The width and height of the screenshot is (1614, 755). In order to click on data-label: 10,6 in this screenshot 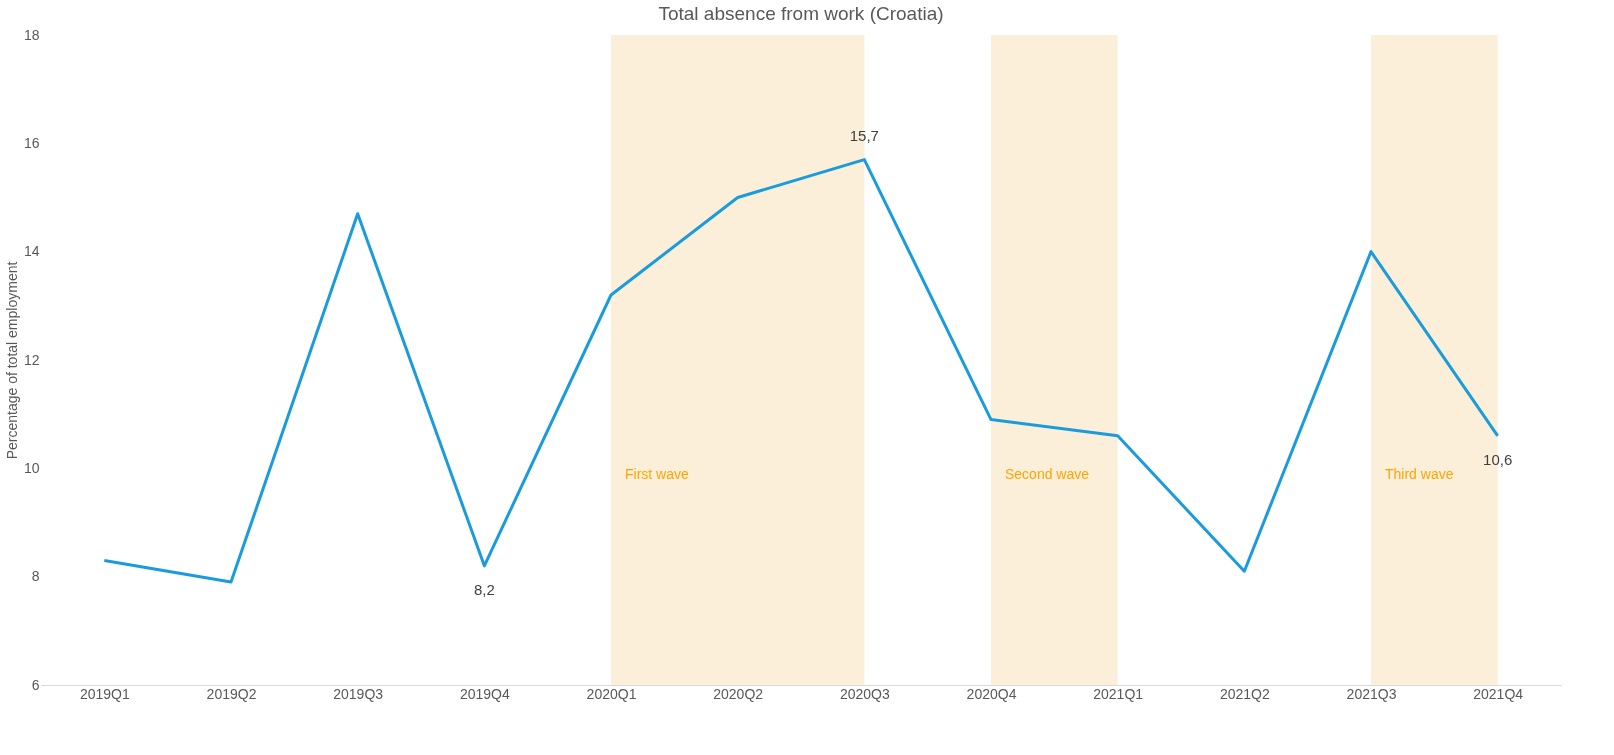, I will do `click(1498, 459)`.